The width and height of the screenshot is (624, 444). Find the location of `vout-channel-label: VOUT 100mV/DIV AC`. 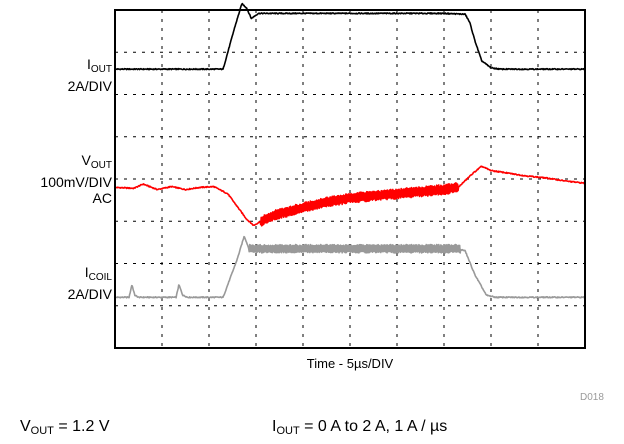

vout-channel-label: VOUT 100mV/DIV AC is located at coordinates (76, 179).